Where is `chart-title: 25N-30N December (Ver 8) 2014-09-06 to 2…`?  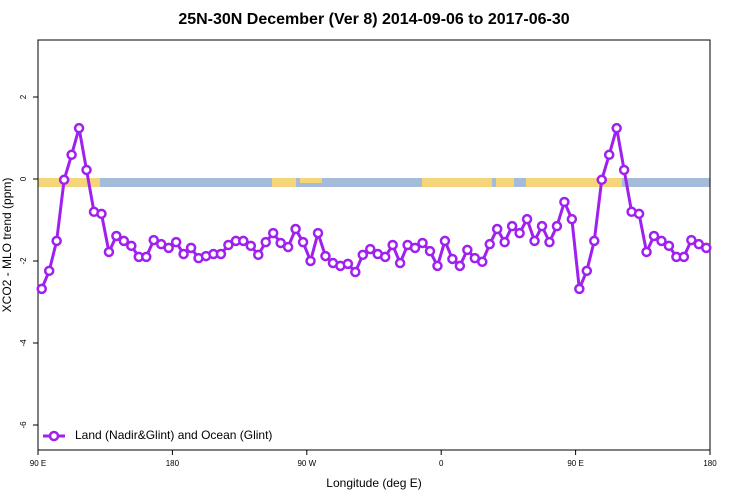
chart-title: 25N-30N December (Ver 8) 2014-09-06 to 2… is located at coordinates (373, 19).